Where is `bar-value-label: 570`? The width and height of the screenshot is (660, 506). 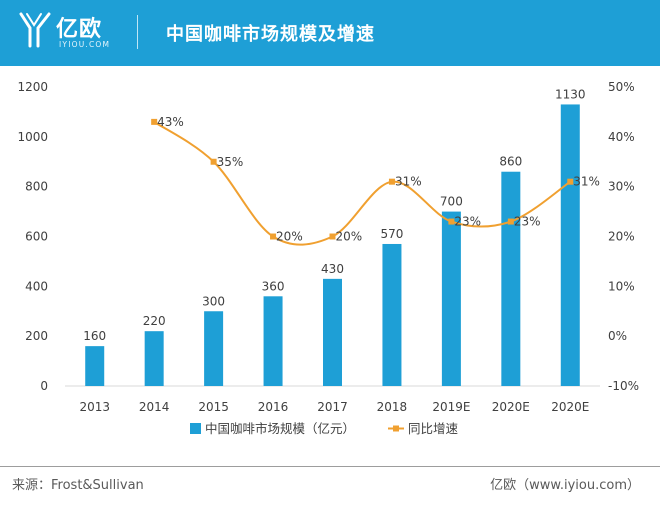
bar-value-label: 570 is located at coordinates (391, 234).